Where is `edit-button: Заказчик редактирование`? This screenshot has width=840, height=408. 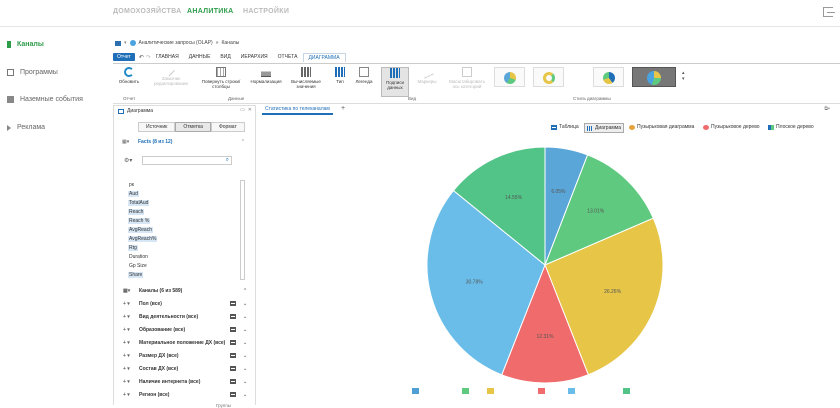 edit-button: Заказчик редактирование is located at coordinates (171, 76).